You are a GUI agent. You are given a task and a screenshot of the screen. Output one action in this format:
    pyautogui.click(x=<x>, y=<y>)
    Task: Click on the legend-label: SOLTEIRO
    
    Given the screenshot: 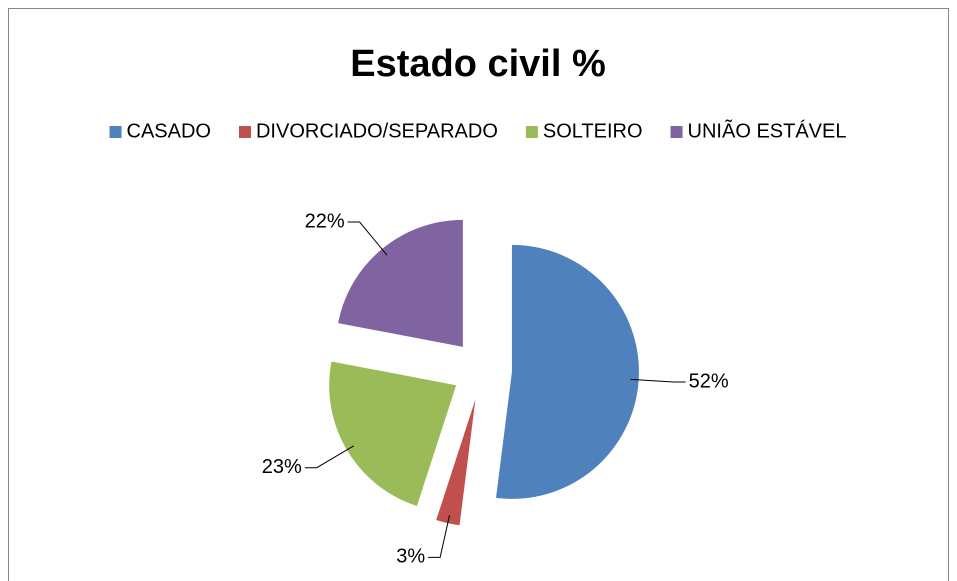 What is the action you would take?
    pyautogui.click(x=593, y=131)
    